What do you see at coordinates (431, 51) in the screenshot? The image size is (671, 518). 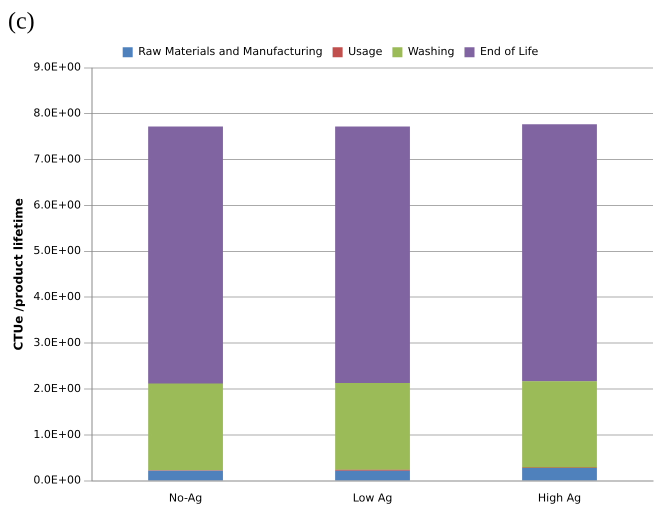 I see `legend-label: Washing` at bounding box center [431, 51].